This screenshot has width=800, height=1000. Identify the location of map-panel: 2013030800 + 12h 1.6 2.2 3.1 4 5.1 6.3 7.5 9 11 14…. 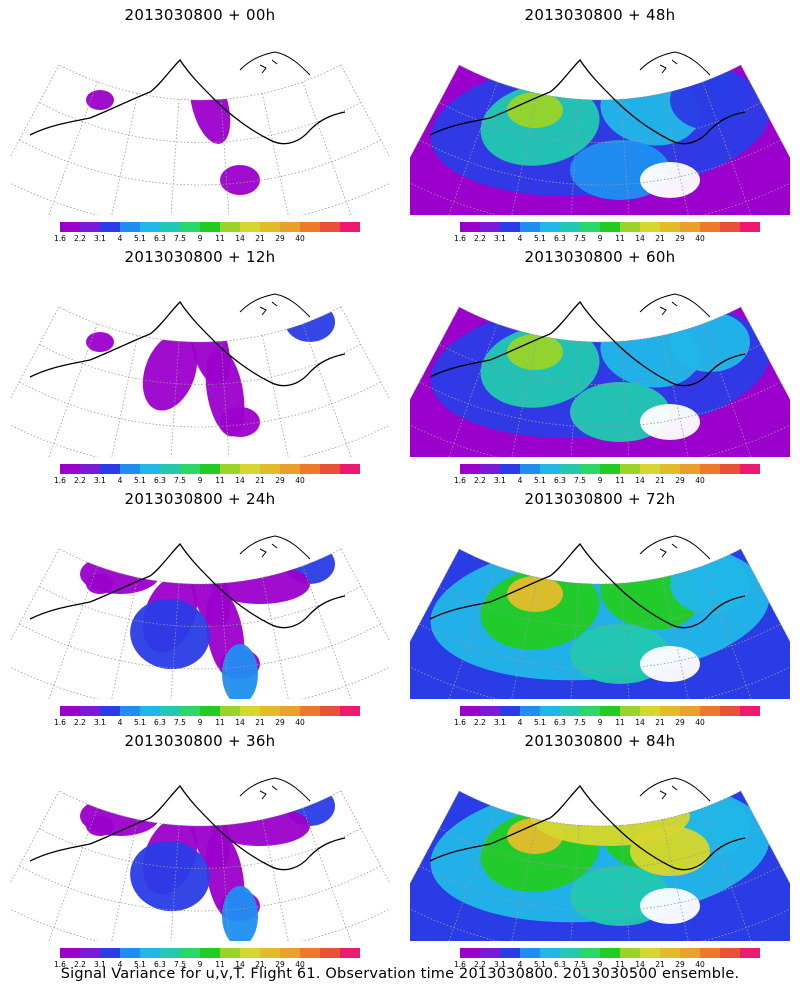
(200, 363).